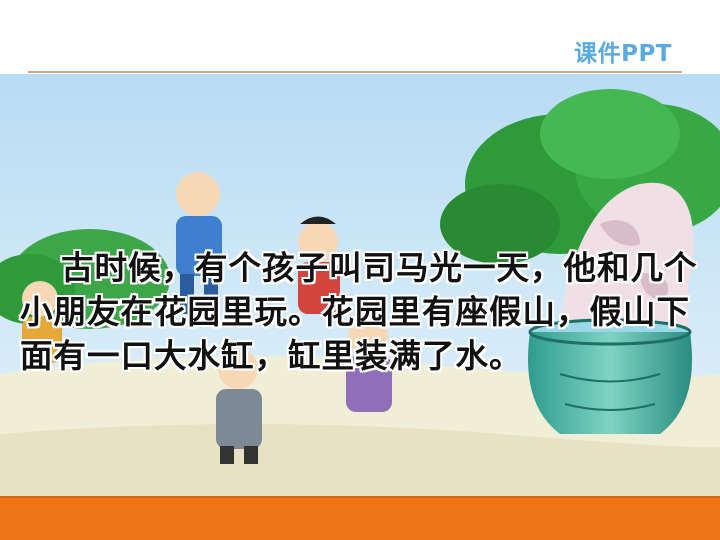 This screenshot has height=540, width=720. I want to click on child-purple, so click(369, 364).